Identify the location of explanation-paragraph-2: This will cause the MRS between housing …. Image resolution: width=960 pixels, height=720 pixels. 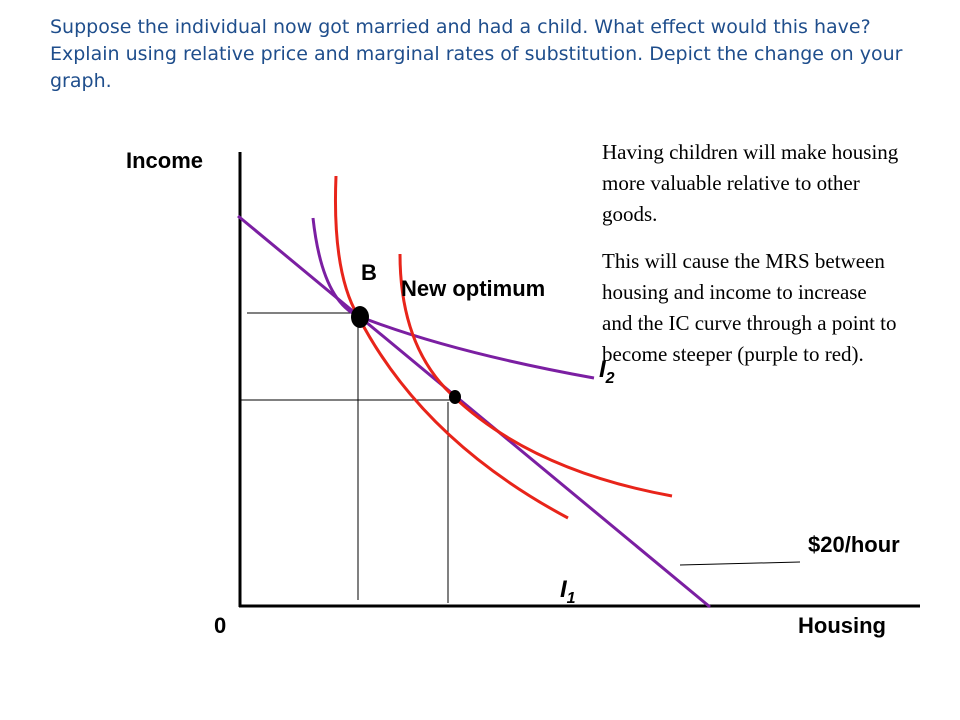
(749, 307).